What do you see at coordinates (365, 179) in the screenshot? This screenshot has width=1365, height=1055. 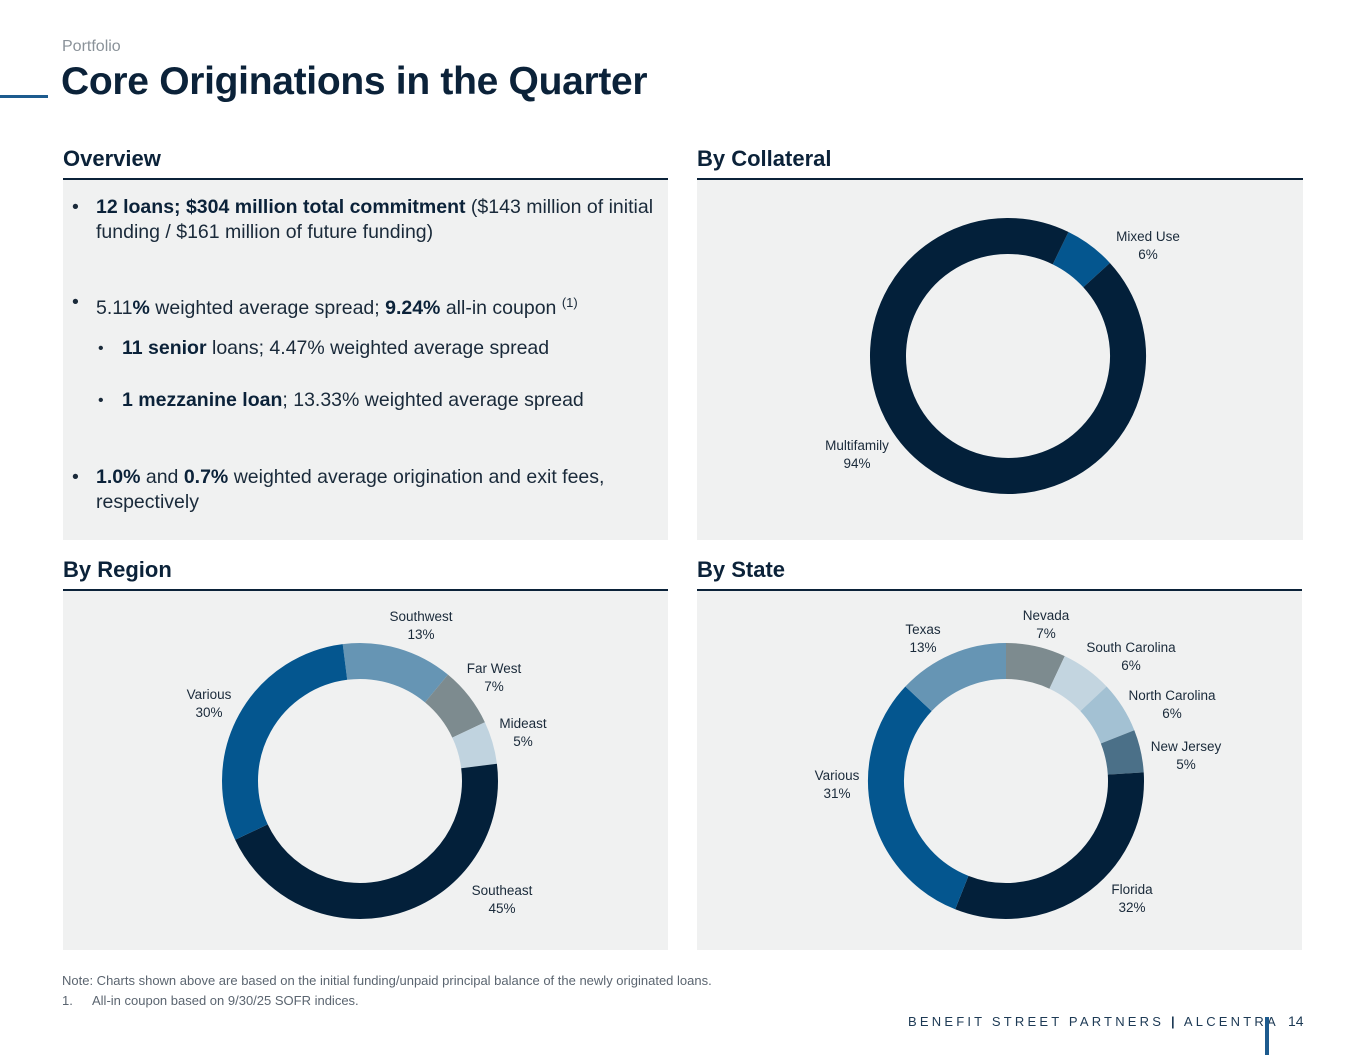 I see `overview-rule` at bounding box center [365, 179].